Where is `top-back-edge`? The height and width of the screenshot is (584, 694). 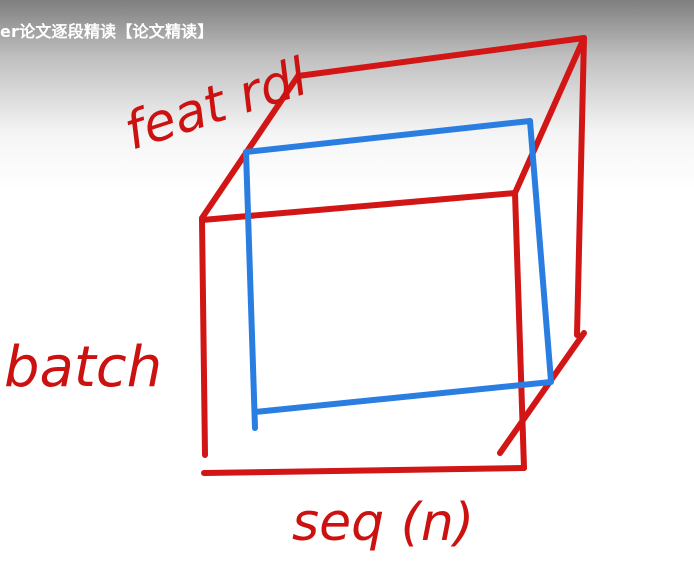
top-back-edge is located at coordinates (441, 57).